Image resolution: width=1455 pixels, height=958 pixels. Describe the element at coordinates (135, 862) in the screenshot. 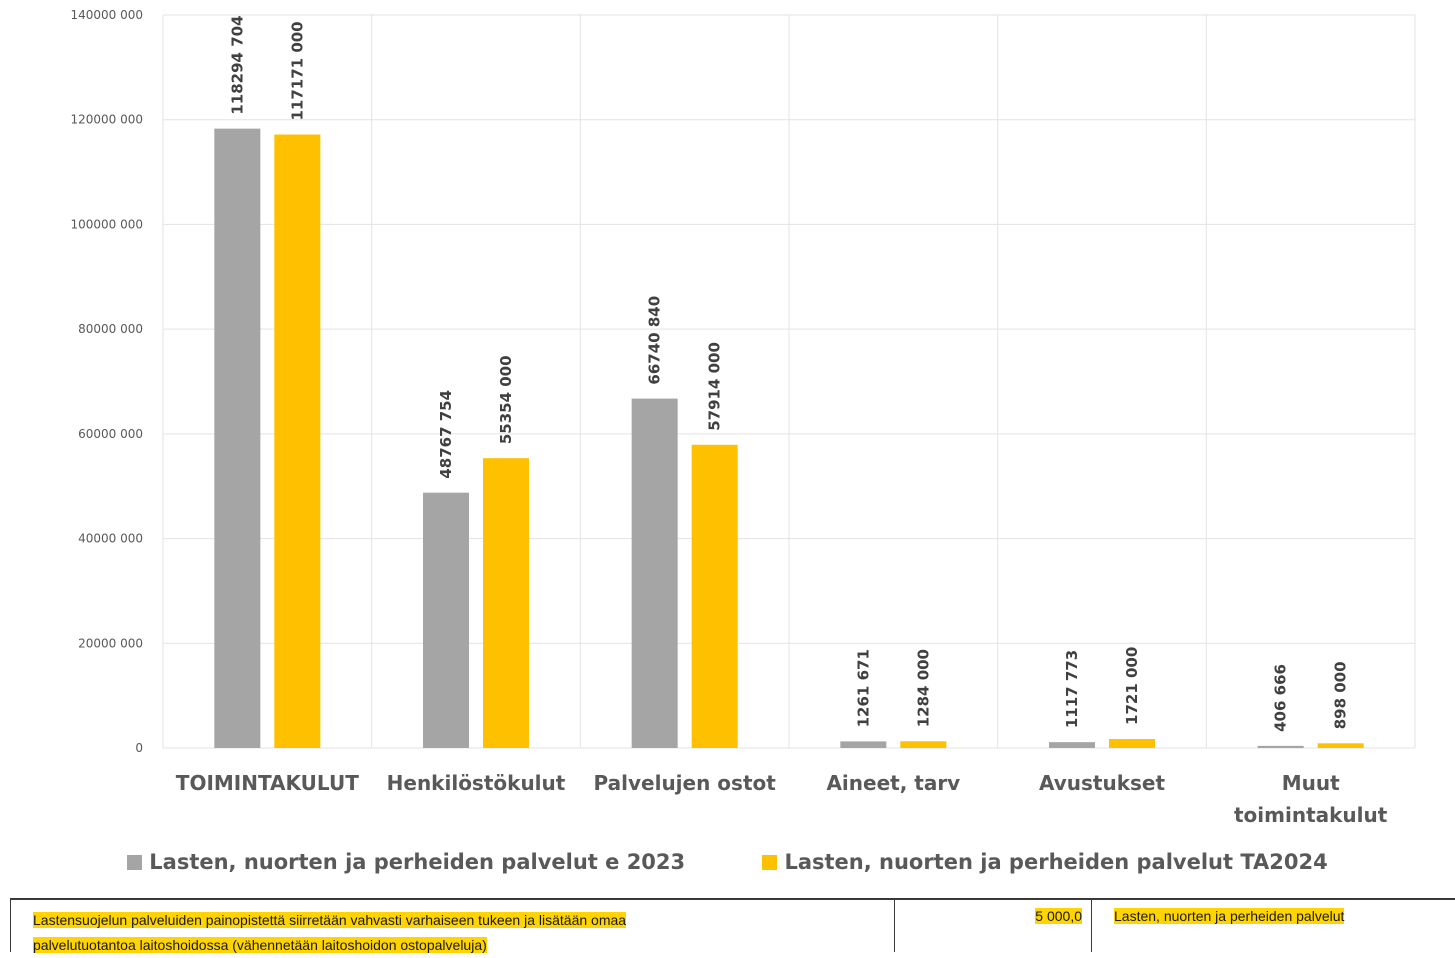

I see `legend-swatch-2023` at that location.